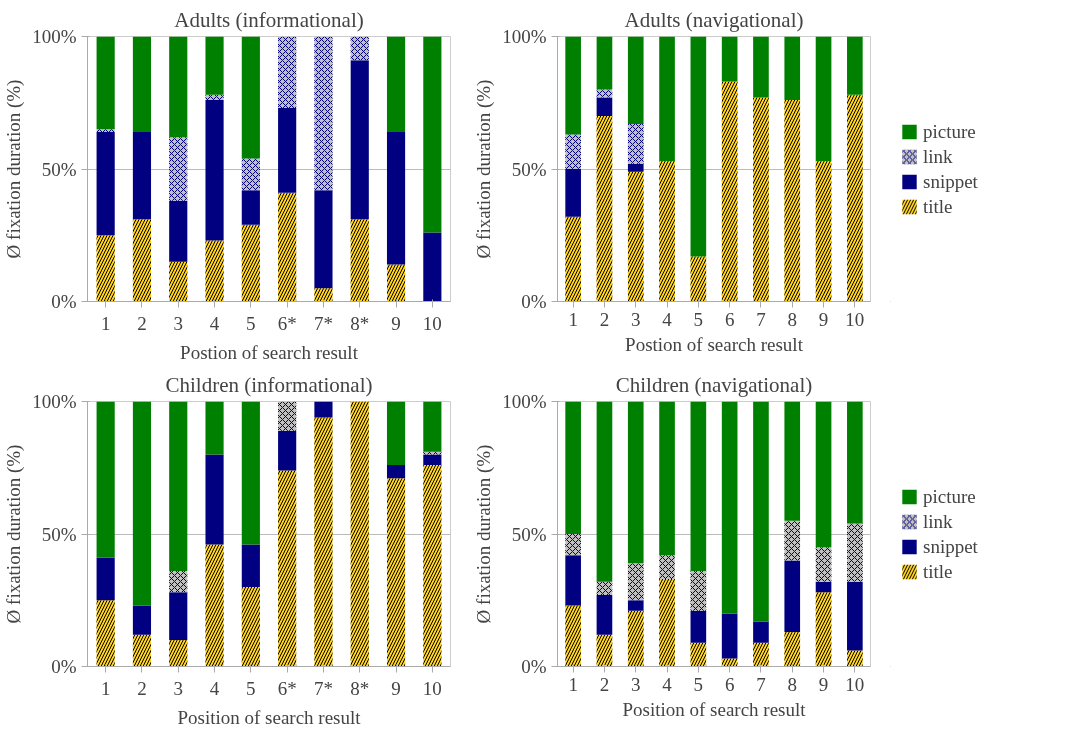 The width and height of the screenshot is (1084, 749). Describe the element at coordinates (64, 301) in the screenshot. I see `y-tick-label: 0%` at that location.